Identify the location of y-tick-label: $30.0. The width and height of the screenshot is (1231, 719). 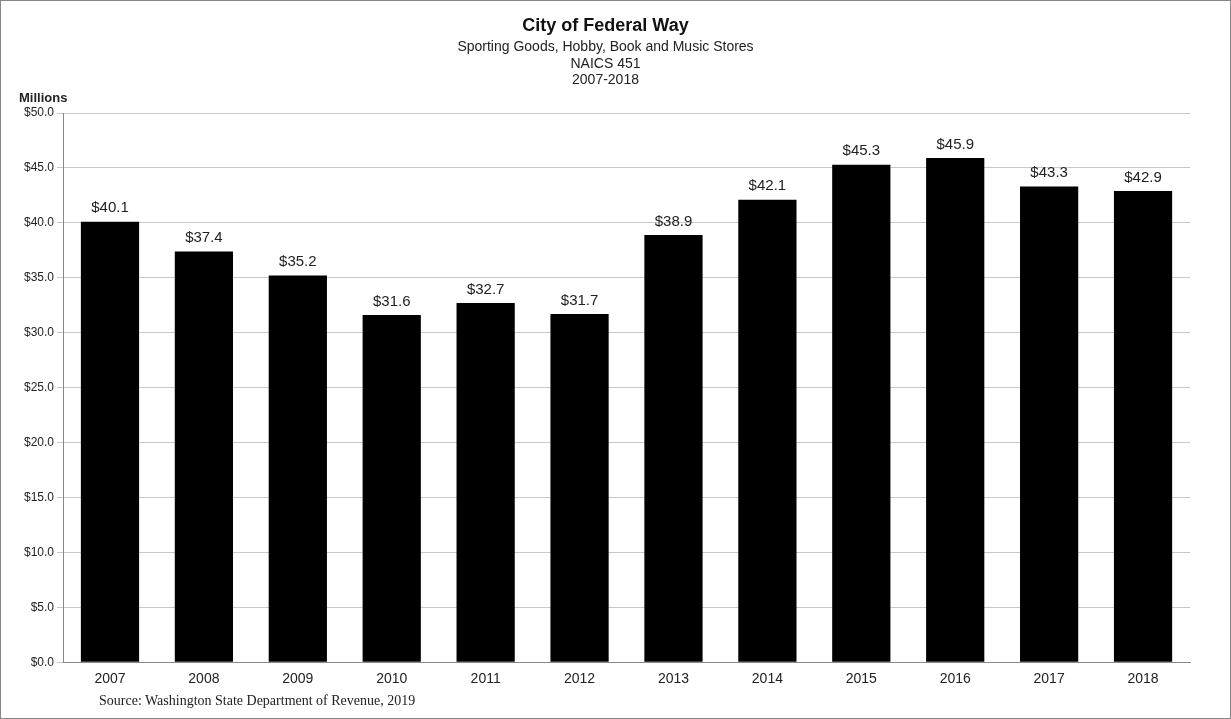
(39, 331).